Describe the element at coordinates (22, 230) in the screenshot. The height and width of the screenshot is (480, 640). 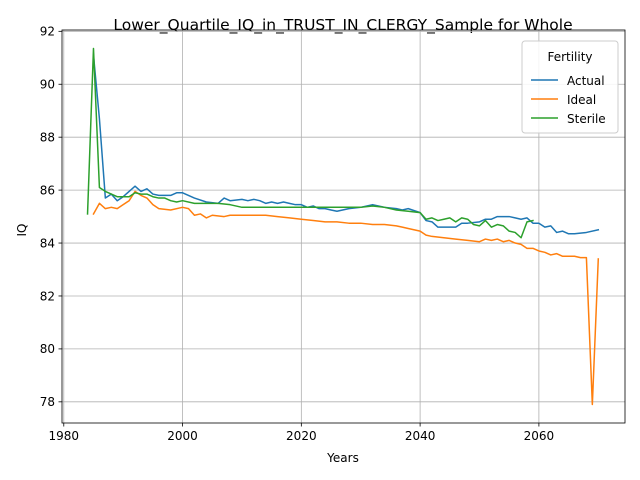
I see `y-axis-label: IQ` at that location.